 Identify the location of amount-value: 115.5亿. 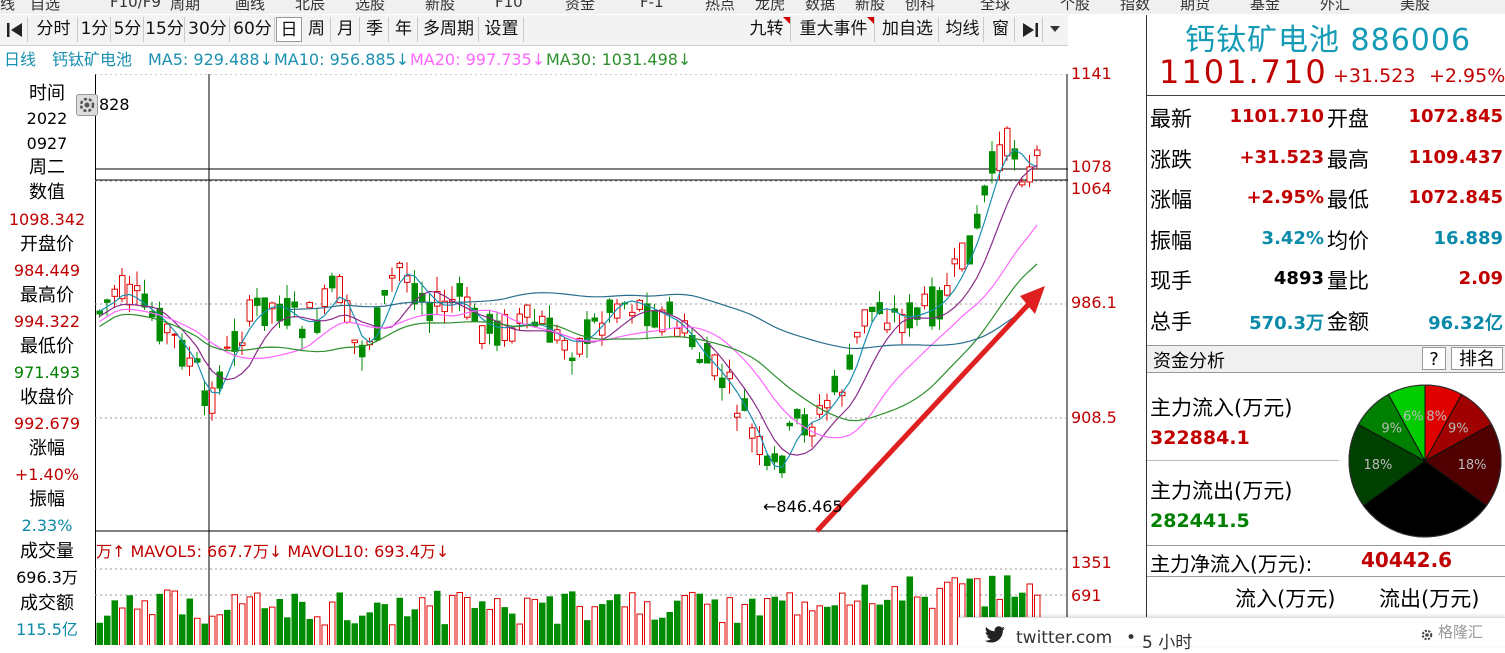
(47, 629).